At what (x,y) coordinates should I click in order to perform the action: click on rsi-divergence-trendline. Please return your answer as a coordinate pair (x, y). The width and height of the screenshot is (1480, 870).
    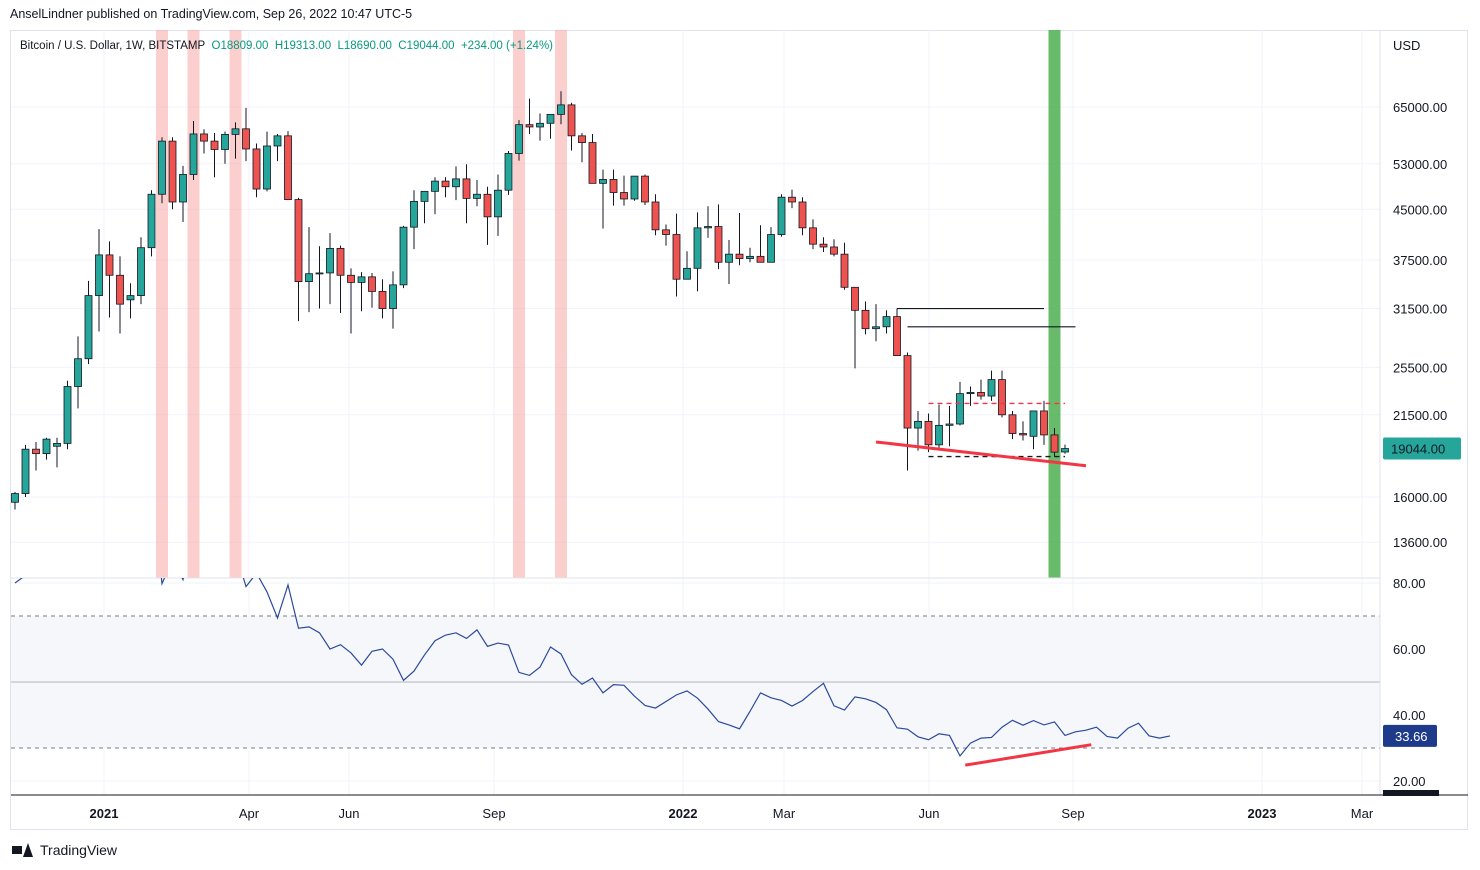
    Looking at the image, I should click on (1028, 755).